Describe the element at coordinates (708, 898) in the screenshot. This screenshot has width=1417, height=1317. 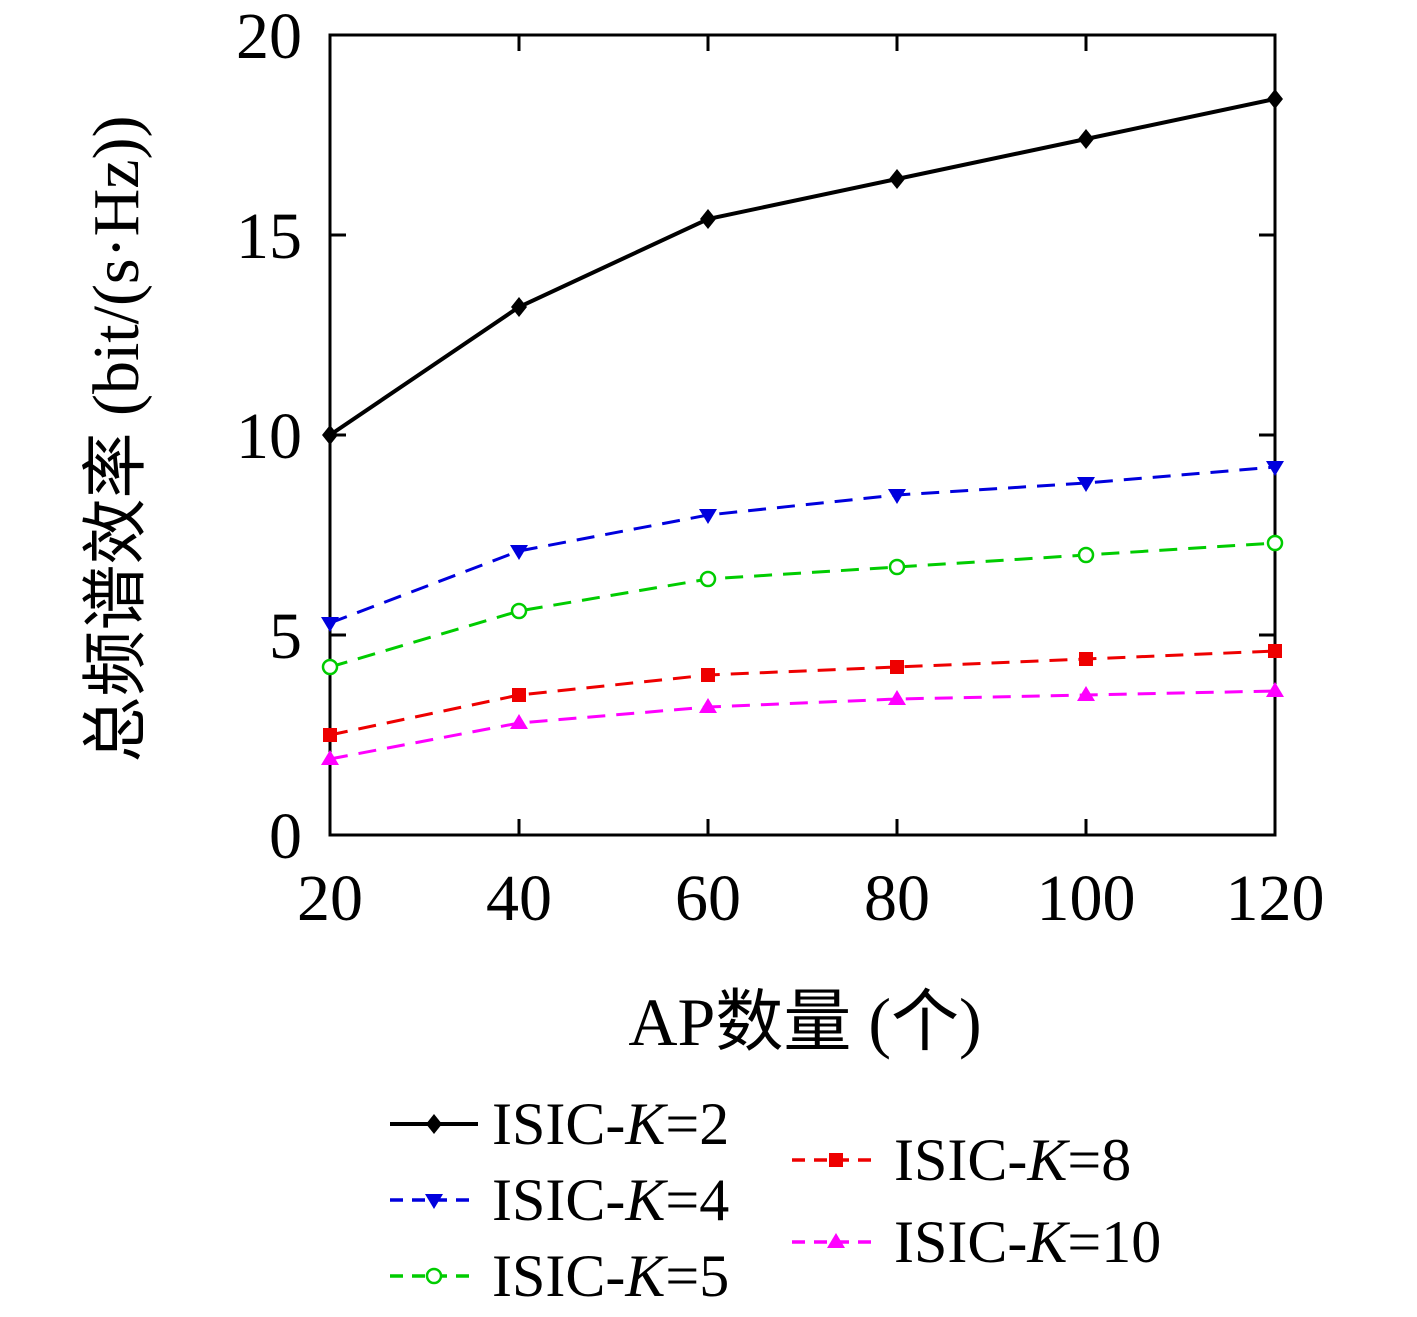
I see `x-tick-label: 60` at that location.